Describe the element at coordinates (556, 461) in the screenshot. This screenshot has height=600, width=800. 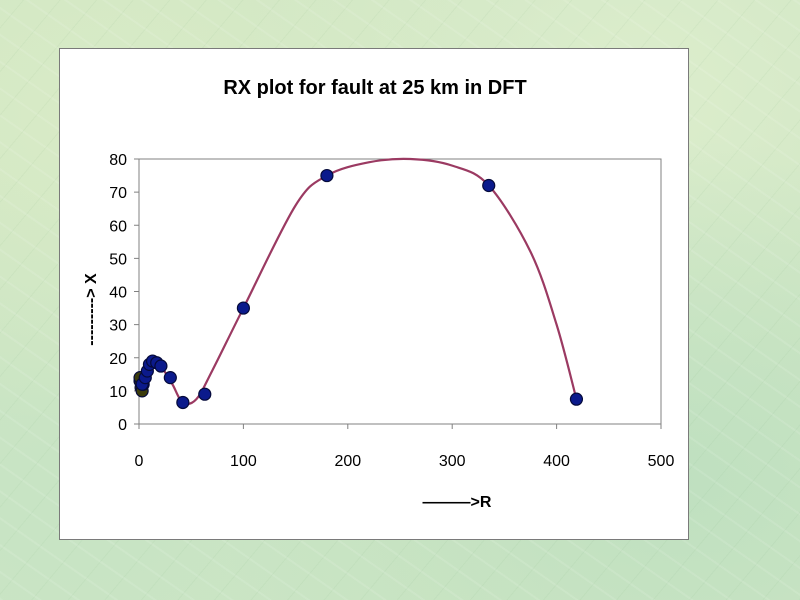
I see `x-tick-label: 400` at that location.